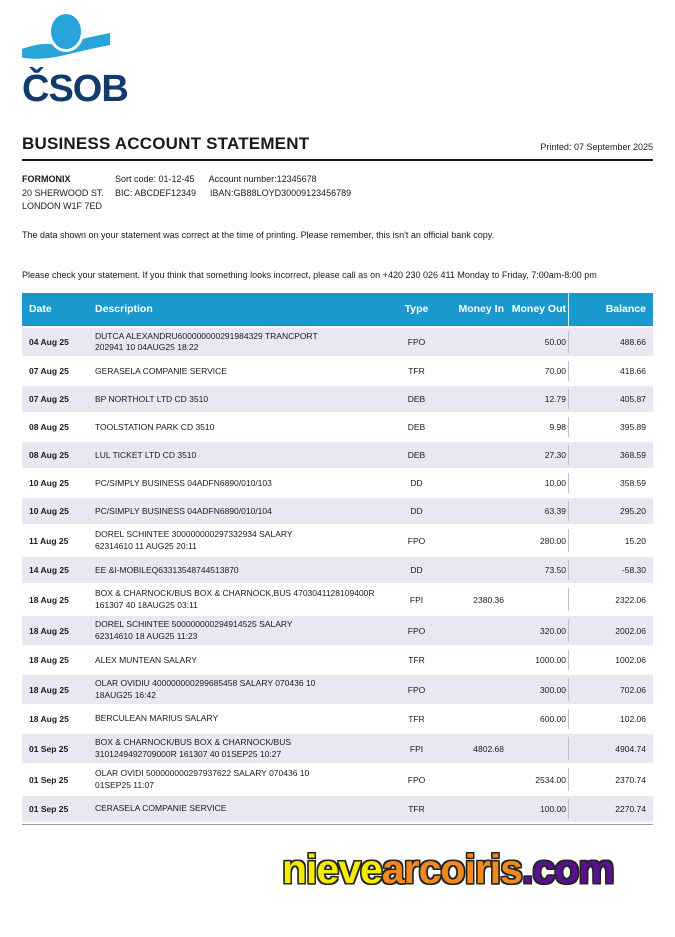 The width and height of the screenshot is (675, 937). Describe the element at coordinates (596, 147) in the screenshot. I see `printed-date: Printed: 07 September 2025` at that location.